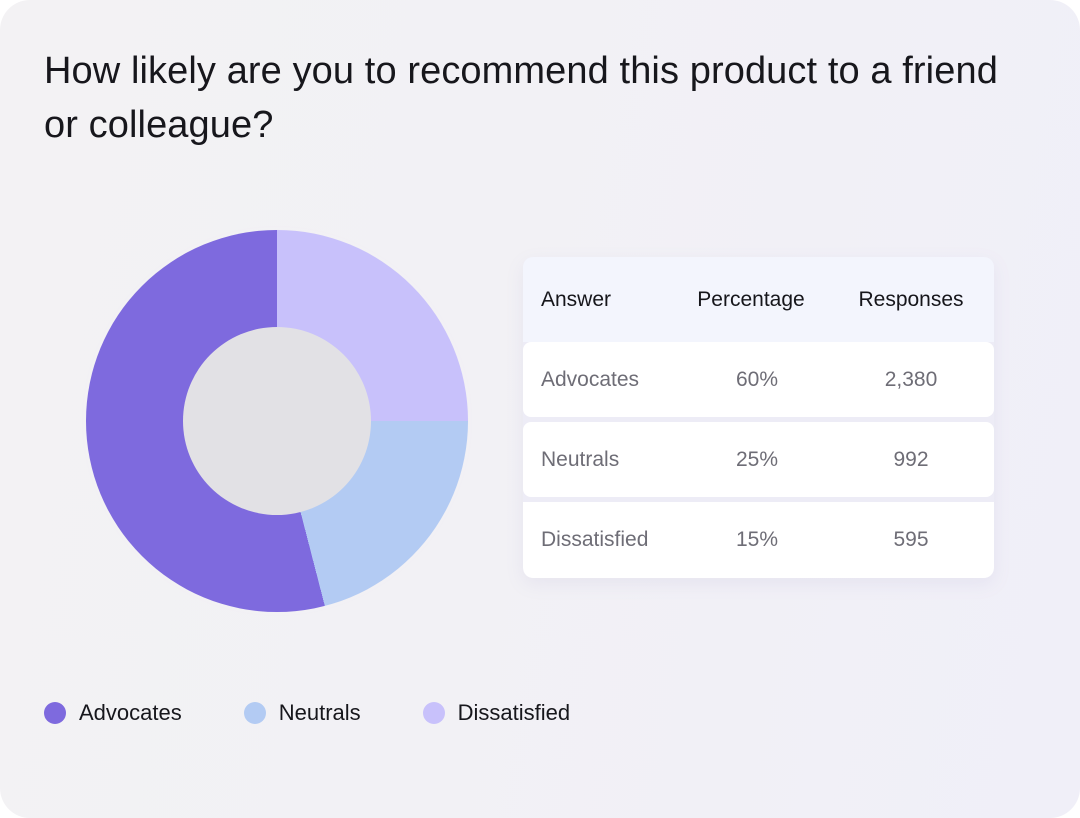 The image size is (1080, 818). I want to click on row-percentage: 25%, so click(757, 459).